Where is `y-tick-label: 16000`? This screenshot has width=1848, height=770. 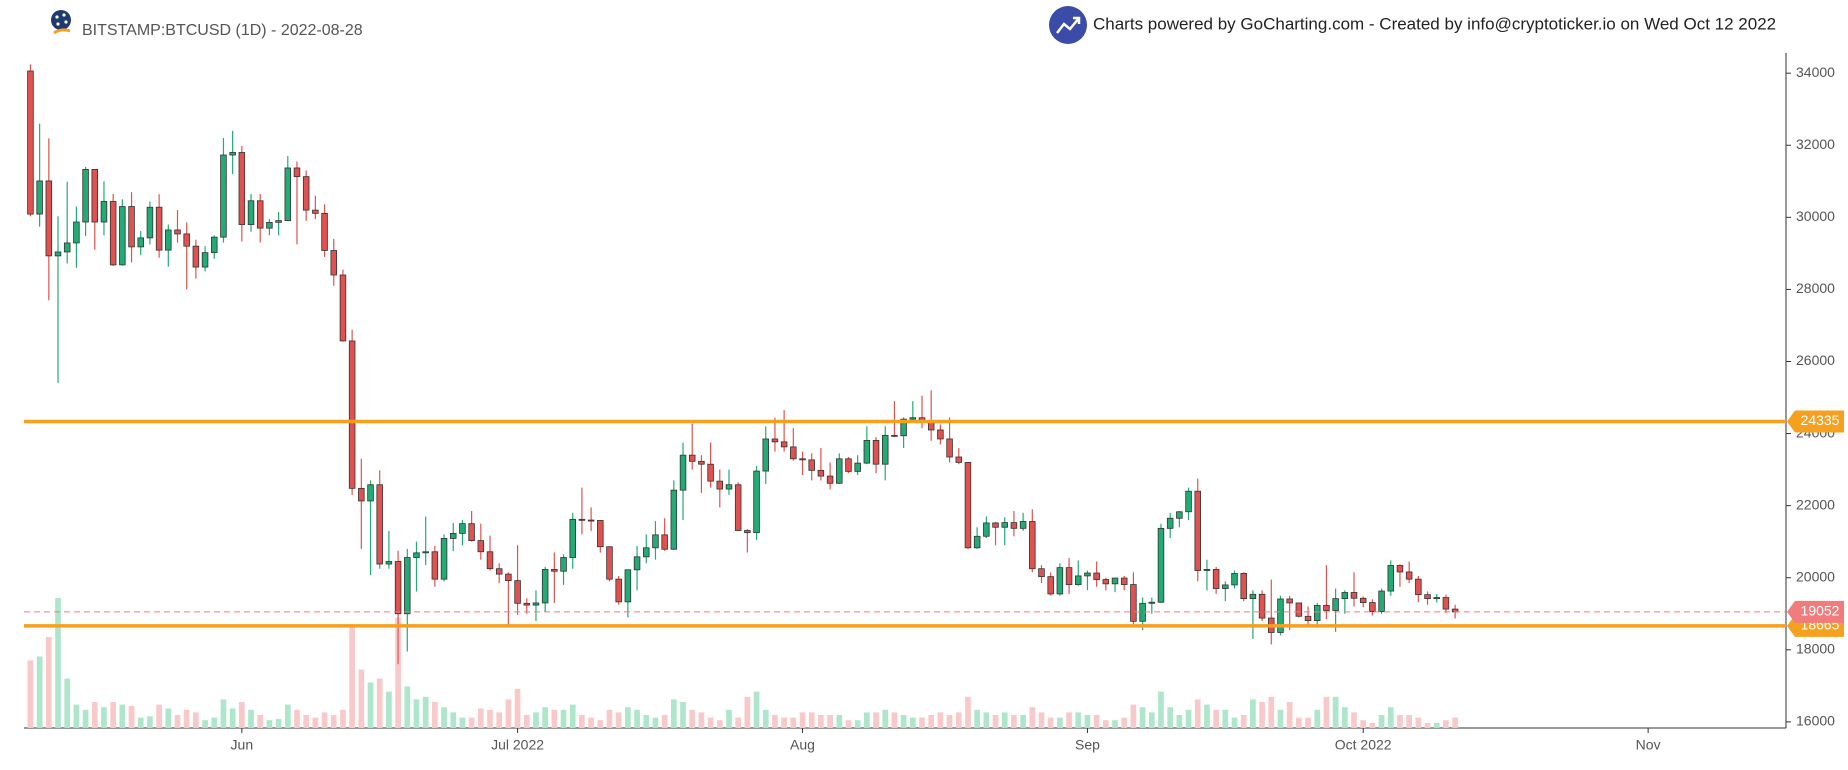 y-tick-label: 16000 is located at coordinates (1815, 721).